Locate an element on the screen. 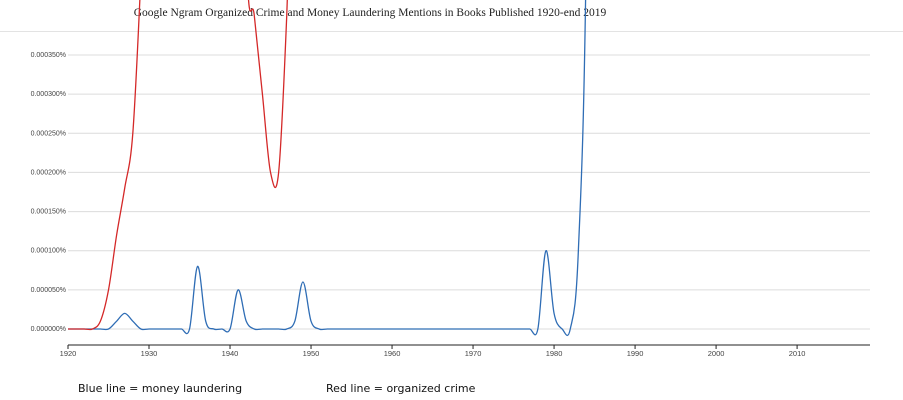 Image resolution: width=903 pixels, height=400 pixels. y-tick-label: 0.000250% is located at coordinates (48, 133).